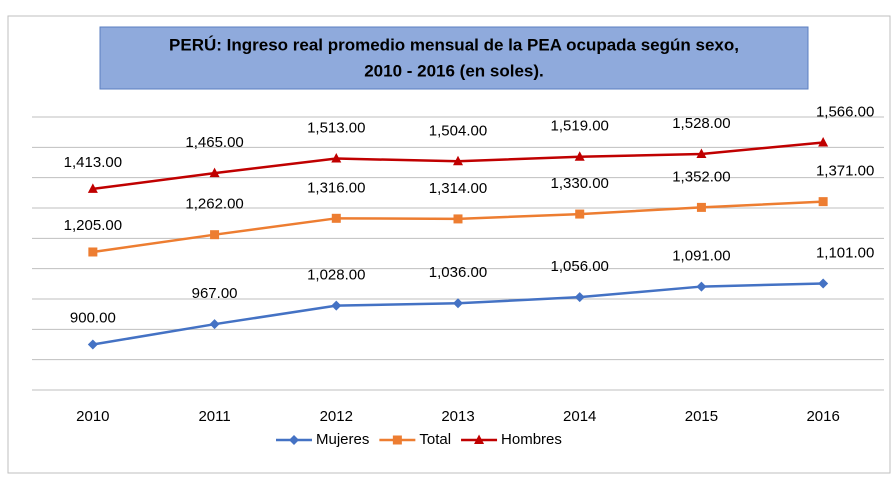  Describe the element at coordinates (580, 266) in the screenshot. I see `data-label: 1,056.00` at that location.